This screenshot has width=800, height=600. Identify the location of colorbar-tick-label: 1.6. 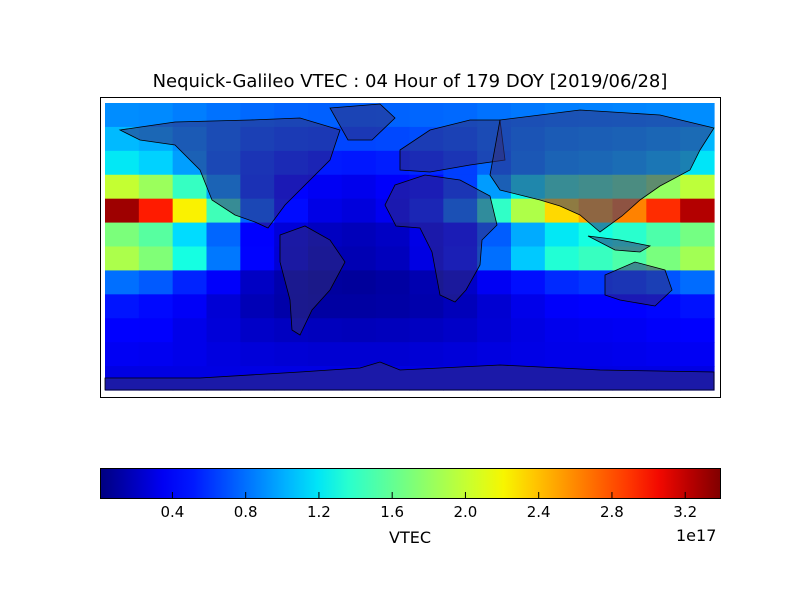
(392, 512).